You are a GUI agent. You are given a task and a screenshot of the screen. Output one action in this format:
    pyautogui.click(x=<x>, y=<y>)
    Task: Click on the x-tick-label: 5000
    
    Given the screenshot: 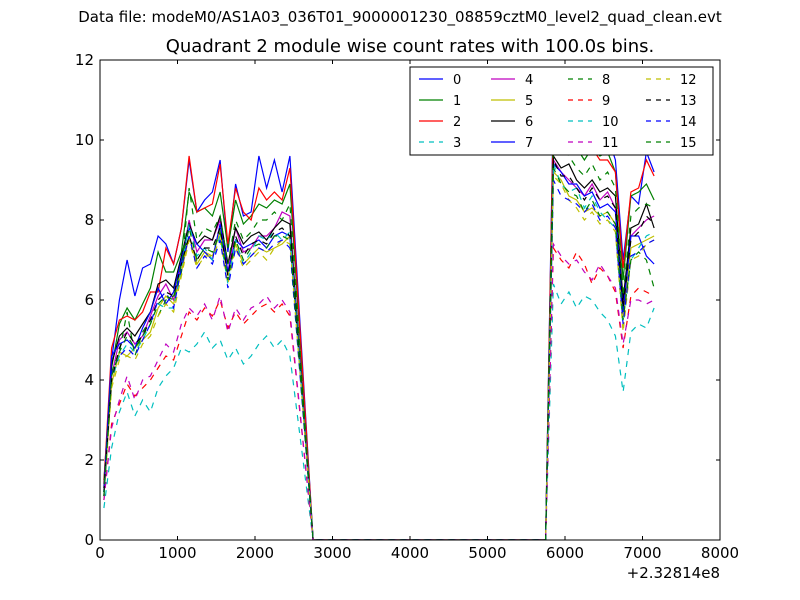 What is the action you would take?
    pyautogui.click(x=487, y=553)
    